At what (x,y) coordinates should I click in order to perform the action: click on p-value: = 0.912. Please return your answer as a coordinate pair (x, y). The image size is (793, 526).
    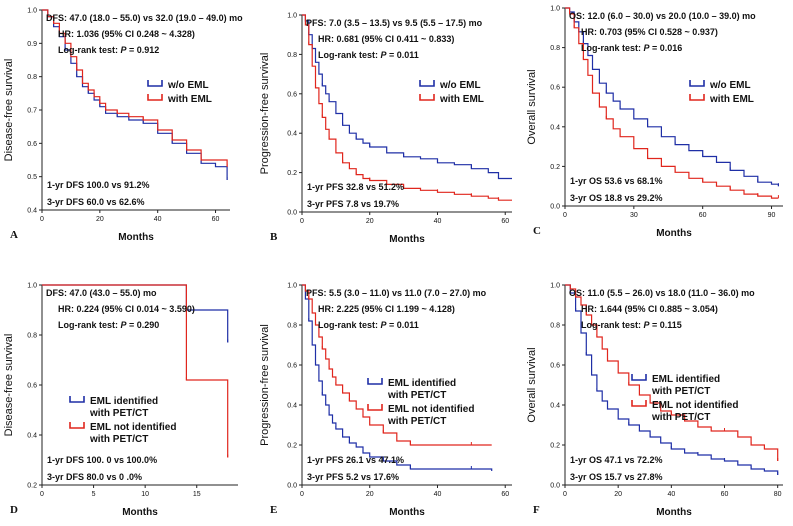
    Looking at the image, I should click on (143, 50).